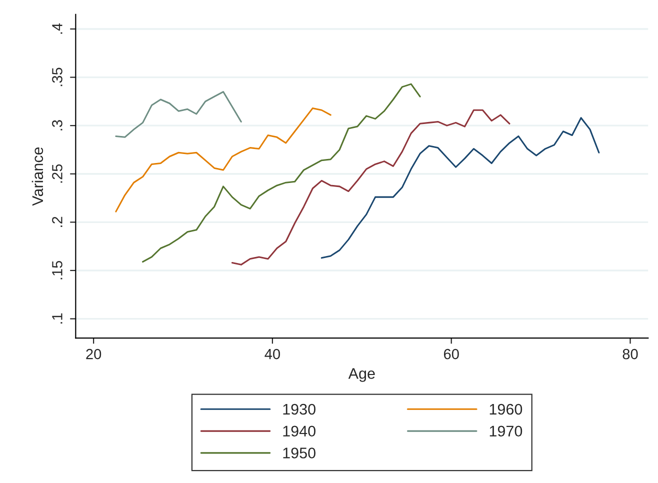 This screenshot has height=483, width=658. I want to click on y-tick-label: .3, so click(57, 125).